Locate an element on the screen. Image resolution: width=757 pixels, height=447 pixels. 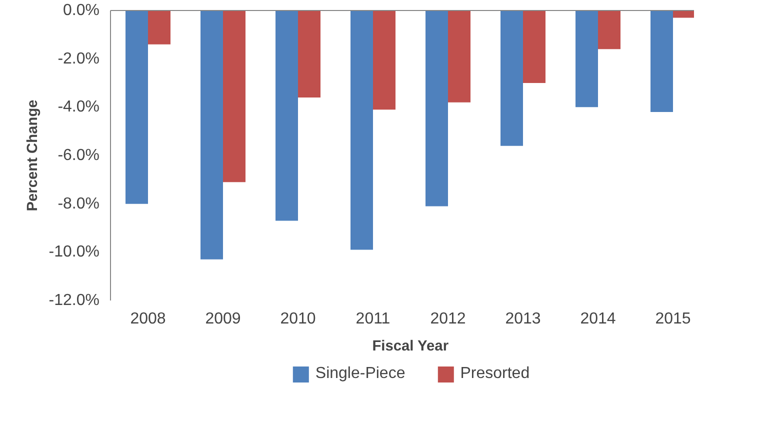
x-tick-label: 2010 is located at coordinates (298, 319).